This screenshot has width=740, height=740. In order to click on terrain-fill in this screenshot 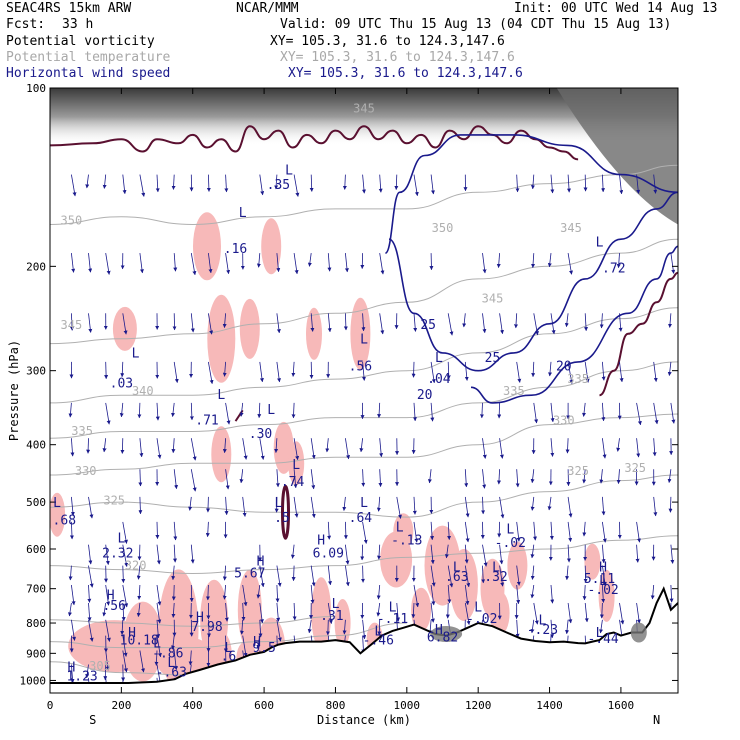, I will do `click(364, 640)`.